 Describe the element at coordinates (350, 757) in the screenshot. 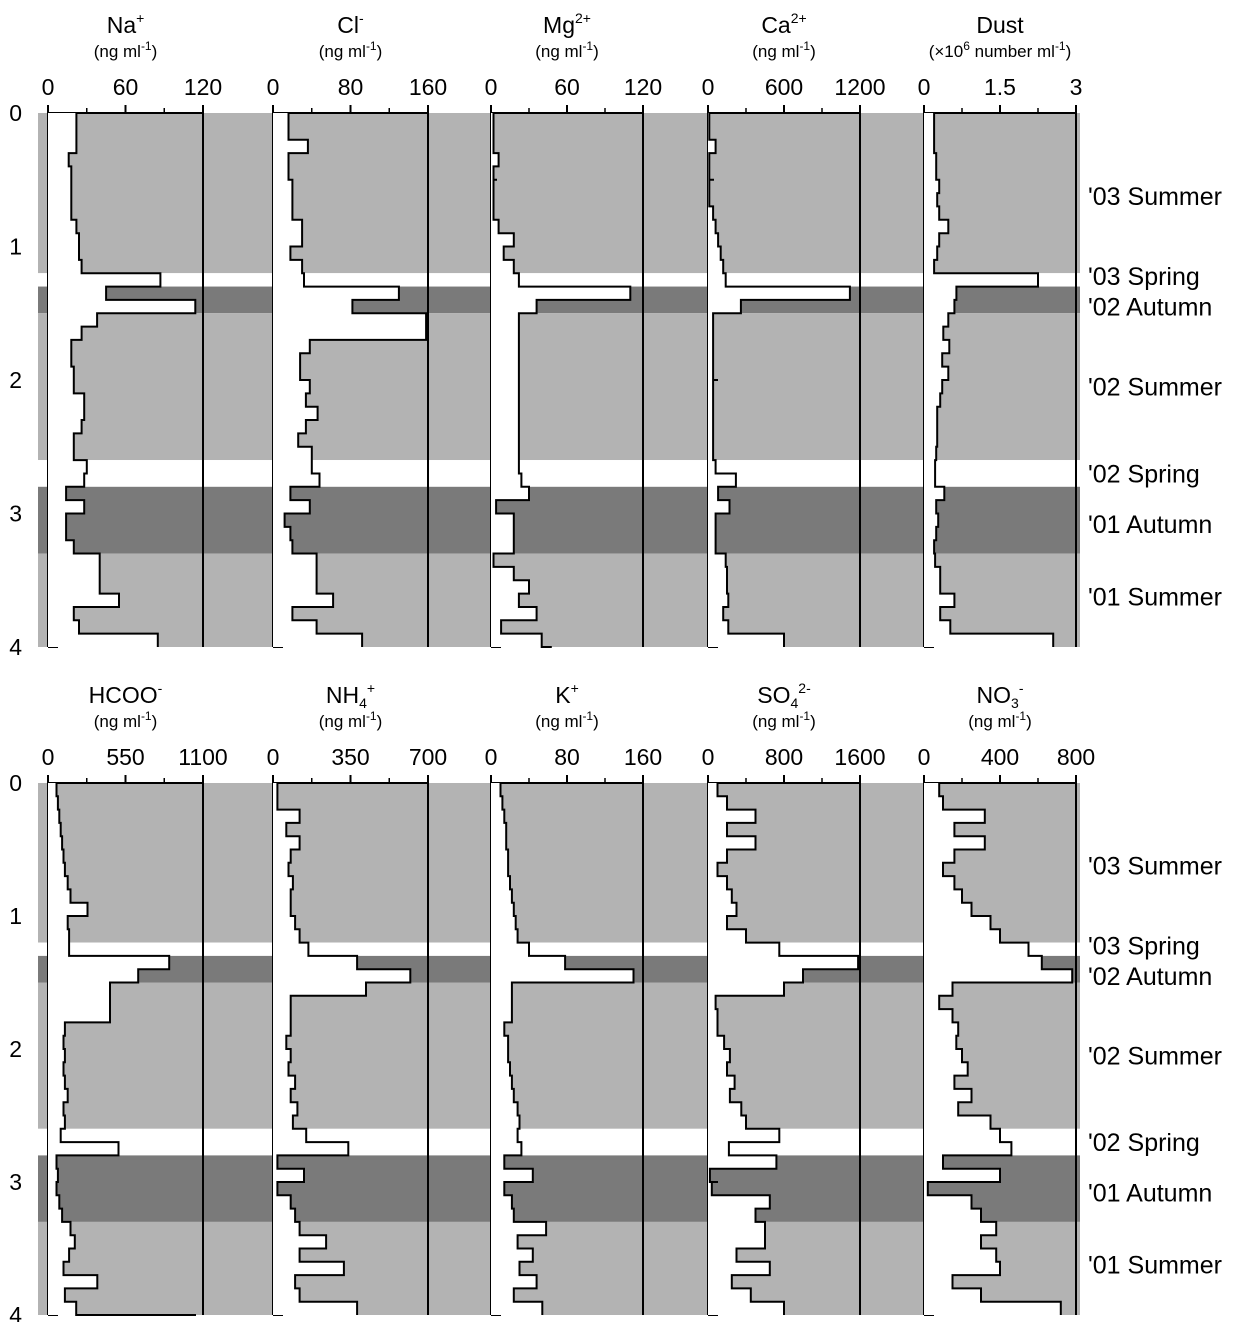

I see `x-tick-label: 350` at that location.